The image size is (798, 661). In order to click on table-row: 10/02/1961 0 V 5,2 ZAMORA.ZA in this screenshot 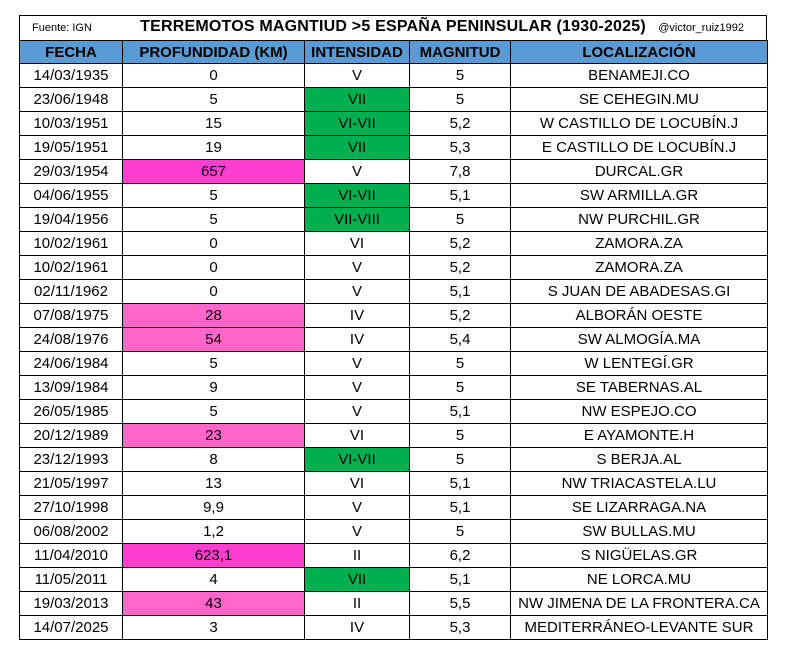, I will do `click(393, 267)`.